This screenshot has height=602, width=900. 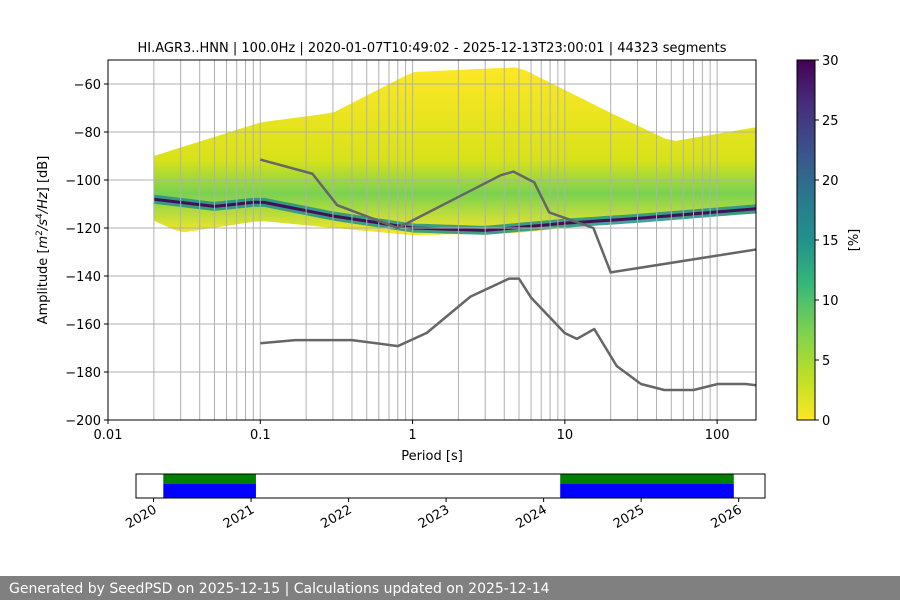 I want to click on y-axis-label-s: /s, so click(x=43, y=225).